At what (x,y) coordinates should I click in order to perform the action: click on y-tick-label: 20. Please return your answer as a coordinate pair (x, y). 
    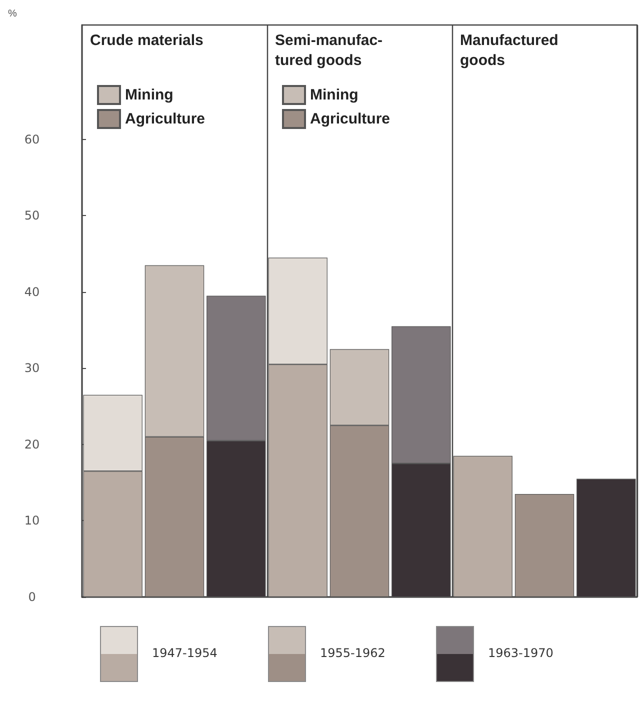
    Looking at the image, I should click on (32, 444).